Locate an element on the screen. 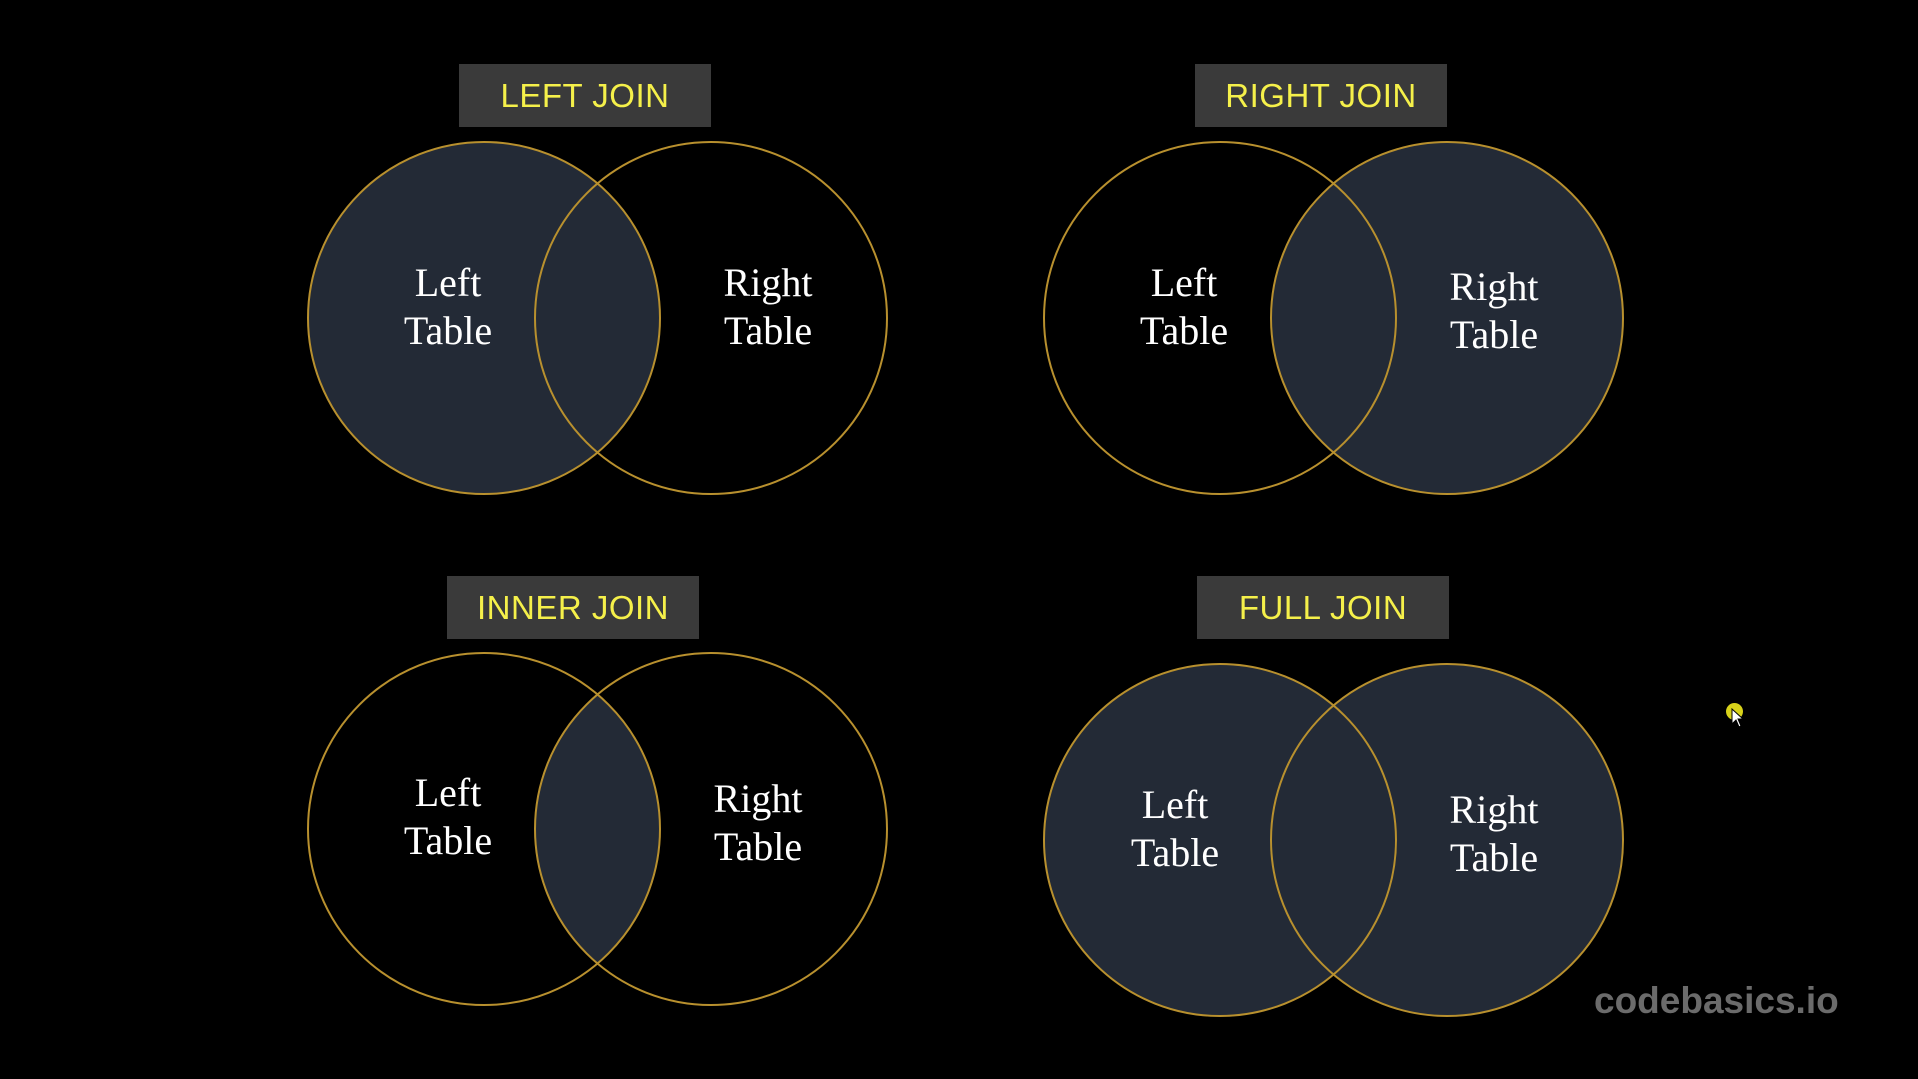  codebasics-watermark: codebasics.io is located at coordinates (1716, 1000).